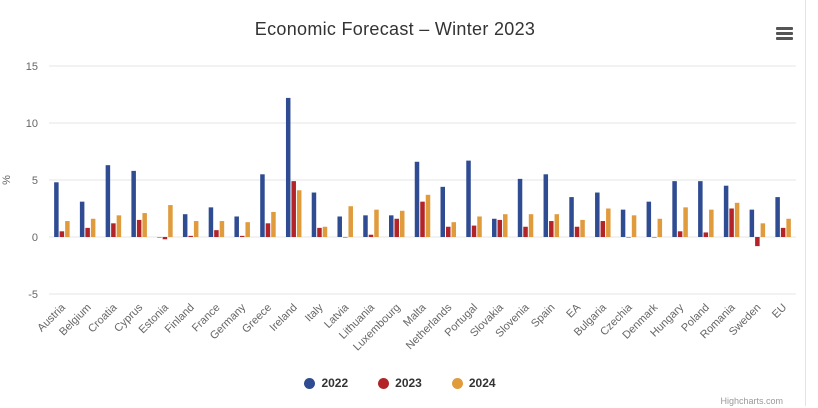  I want to click on bar-2022-ireland, so click(288, 167).